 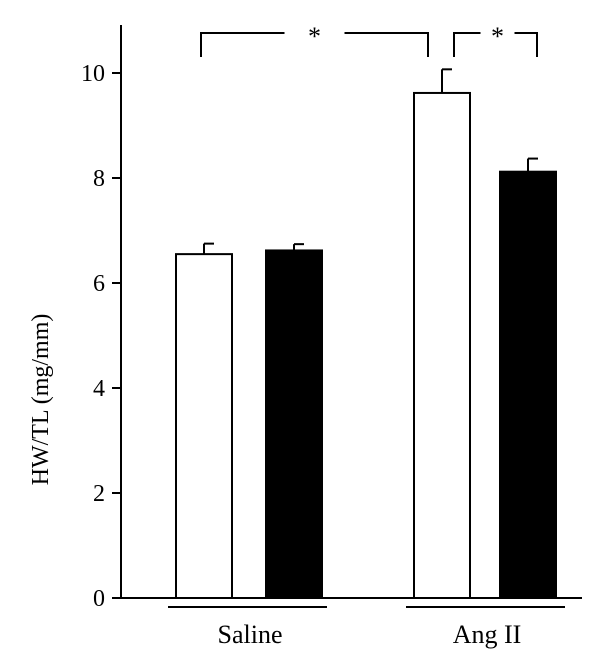 I want to click on y-tick-label: 0, so click(x=99, y=599).